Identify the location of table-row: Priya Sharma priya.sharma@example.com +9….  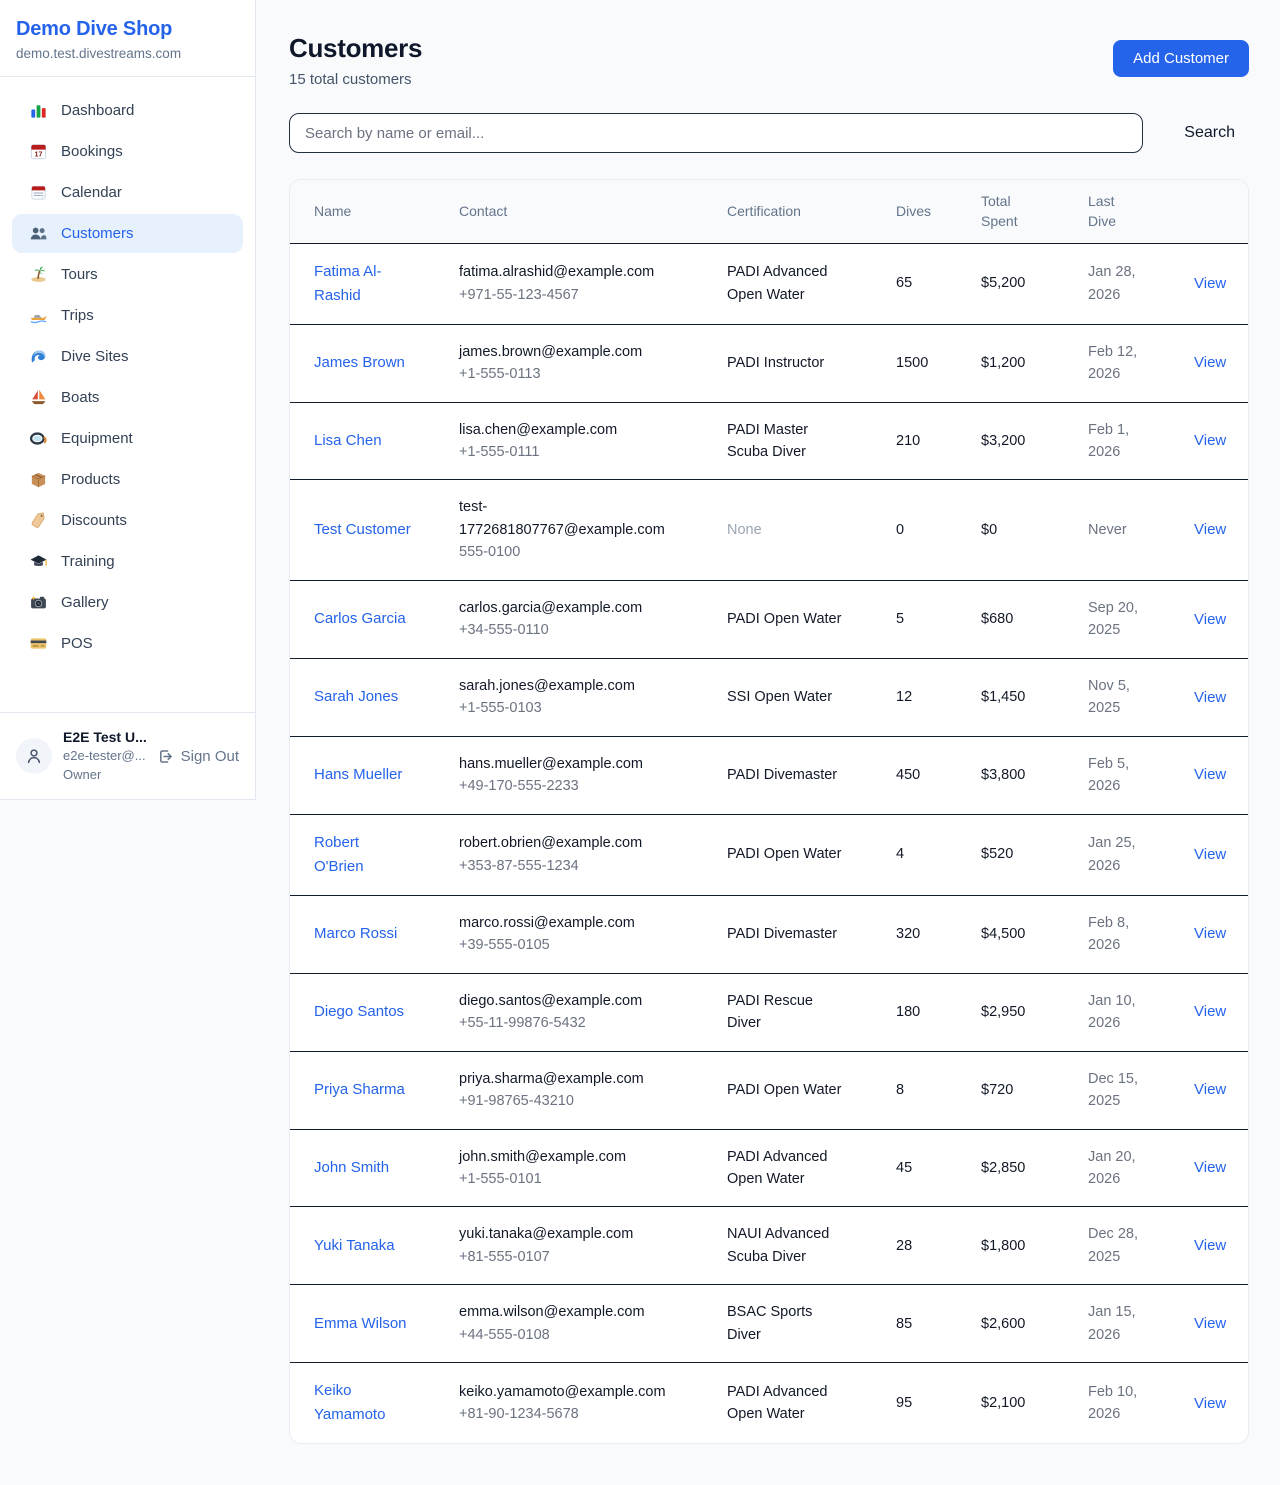
(769, 1090).